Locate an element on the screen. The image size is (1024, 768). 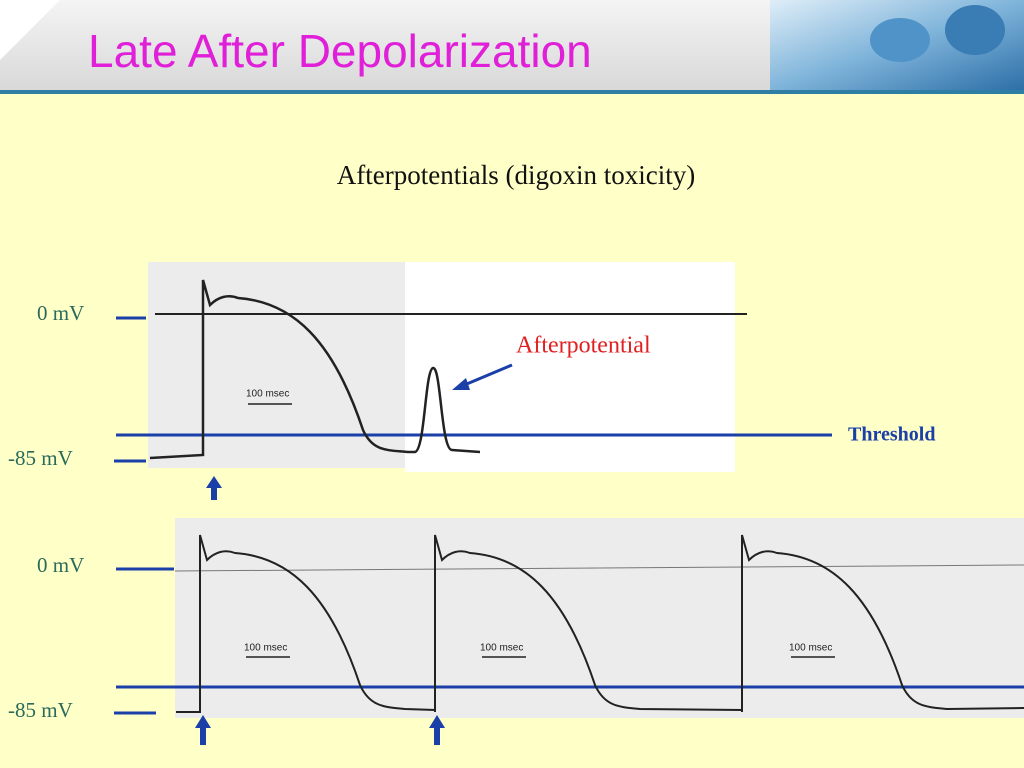
action-potential-trace is located at coordinates (315, 369).